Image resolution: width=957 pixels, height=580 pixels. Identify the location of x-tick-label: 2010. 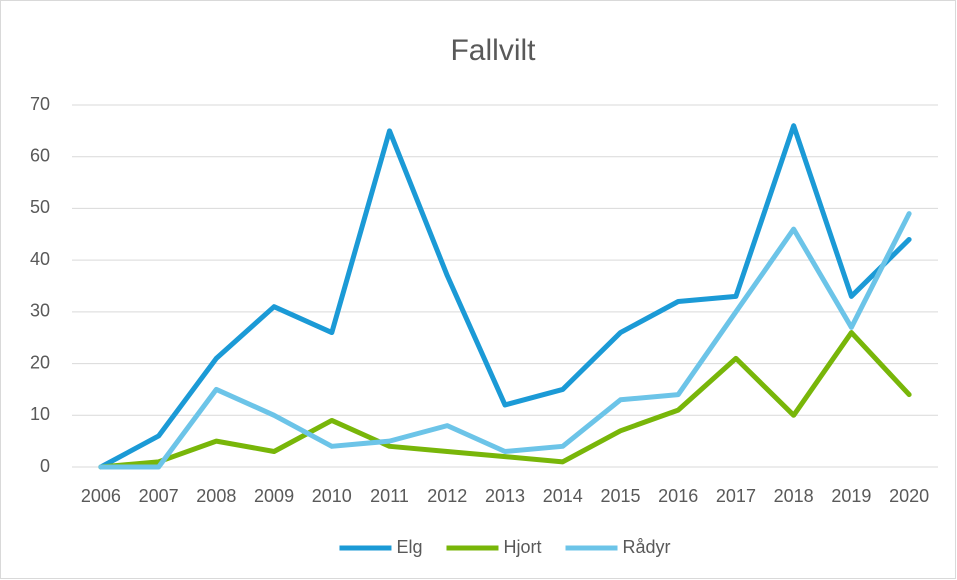
(332, 496).